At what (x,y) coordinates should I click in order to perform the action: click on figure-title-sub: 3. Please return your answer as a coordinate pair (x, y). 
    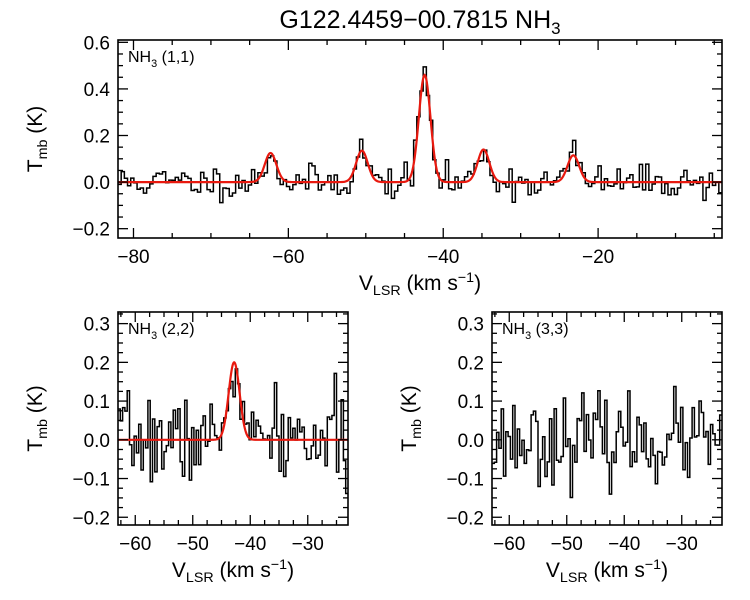
    Looking at the image, I should click on (555, 28).